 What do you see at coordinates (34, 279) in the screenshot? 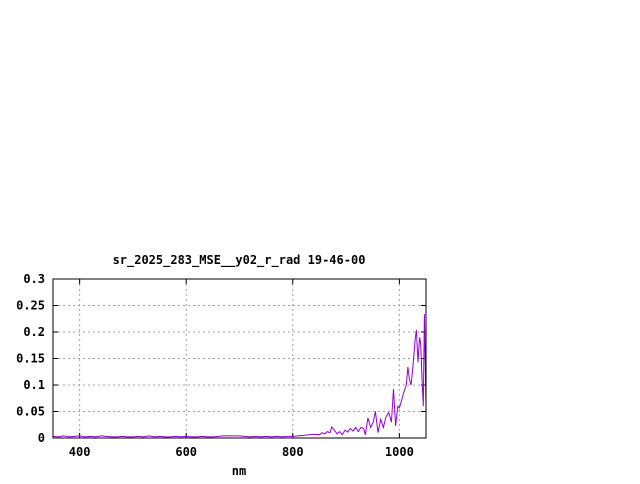
I see `y-tick-label: 0.3` at bounding box center [34, 279].